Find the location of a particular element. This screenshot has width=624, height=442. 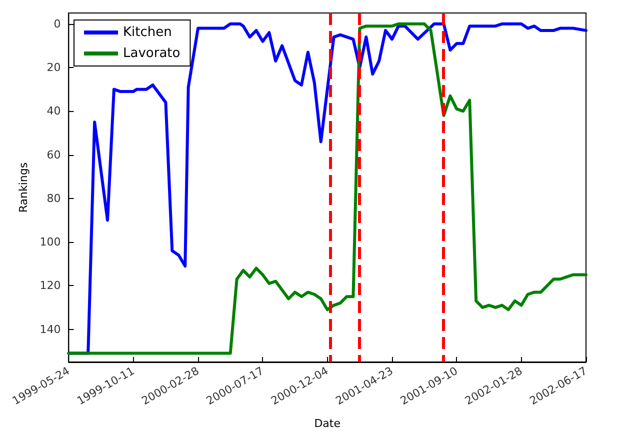

x-axis-title: Date is located at coordinates (327, 423).